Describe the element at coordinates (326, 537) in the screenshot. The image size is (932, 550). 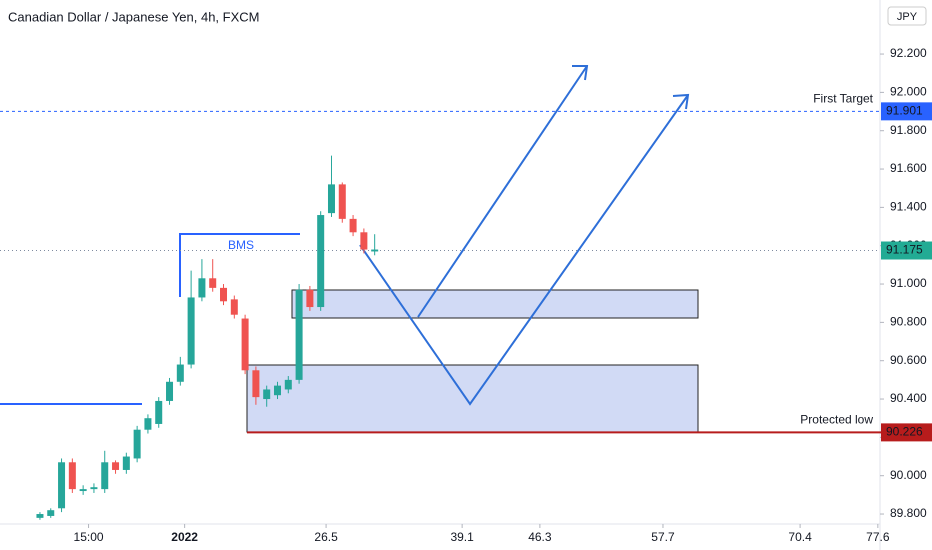
I see `x-tick-label: 26.5` at that location.